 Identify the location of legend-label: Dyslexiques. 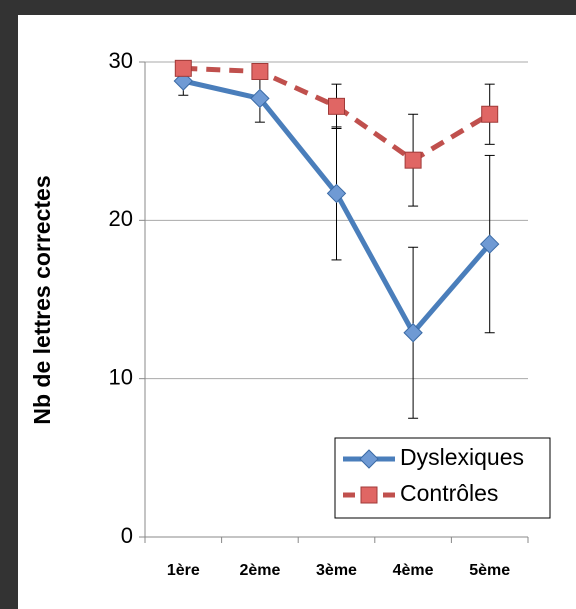
(462, 457).